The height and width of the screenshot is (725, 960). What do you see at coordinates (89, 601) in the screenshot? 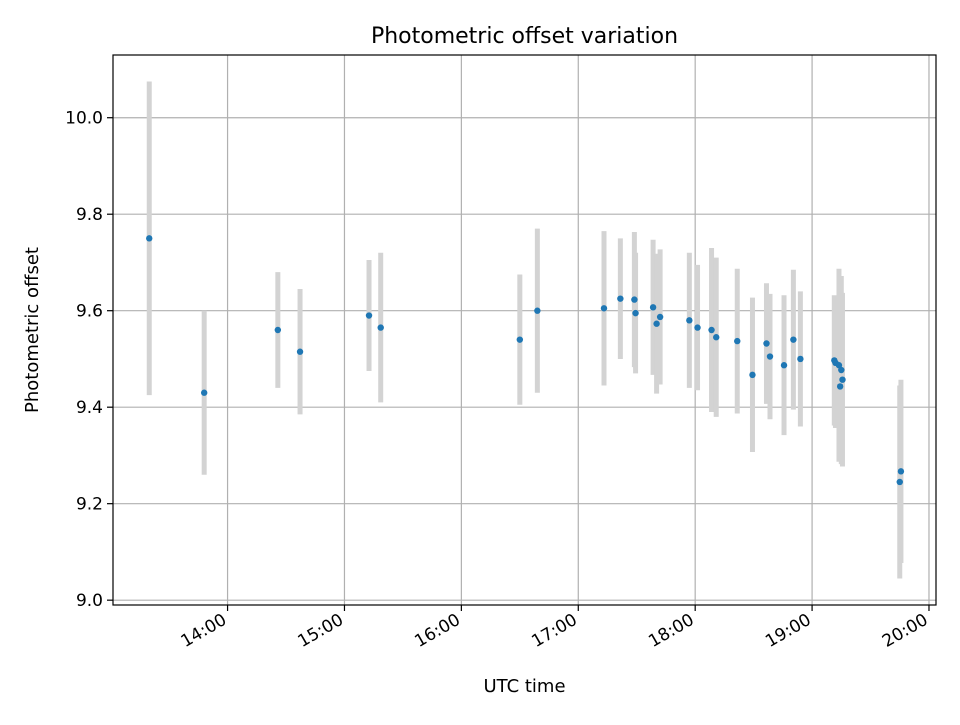
I see `y-tick-label: 9.0` at bounding box center [89, 601].